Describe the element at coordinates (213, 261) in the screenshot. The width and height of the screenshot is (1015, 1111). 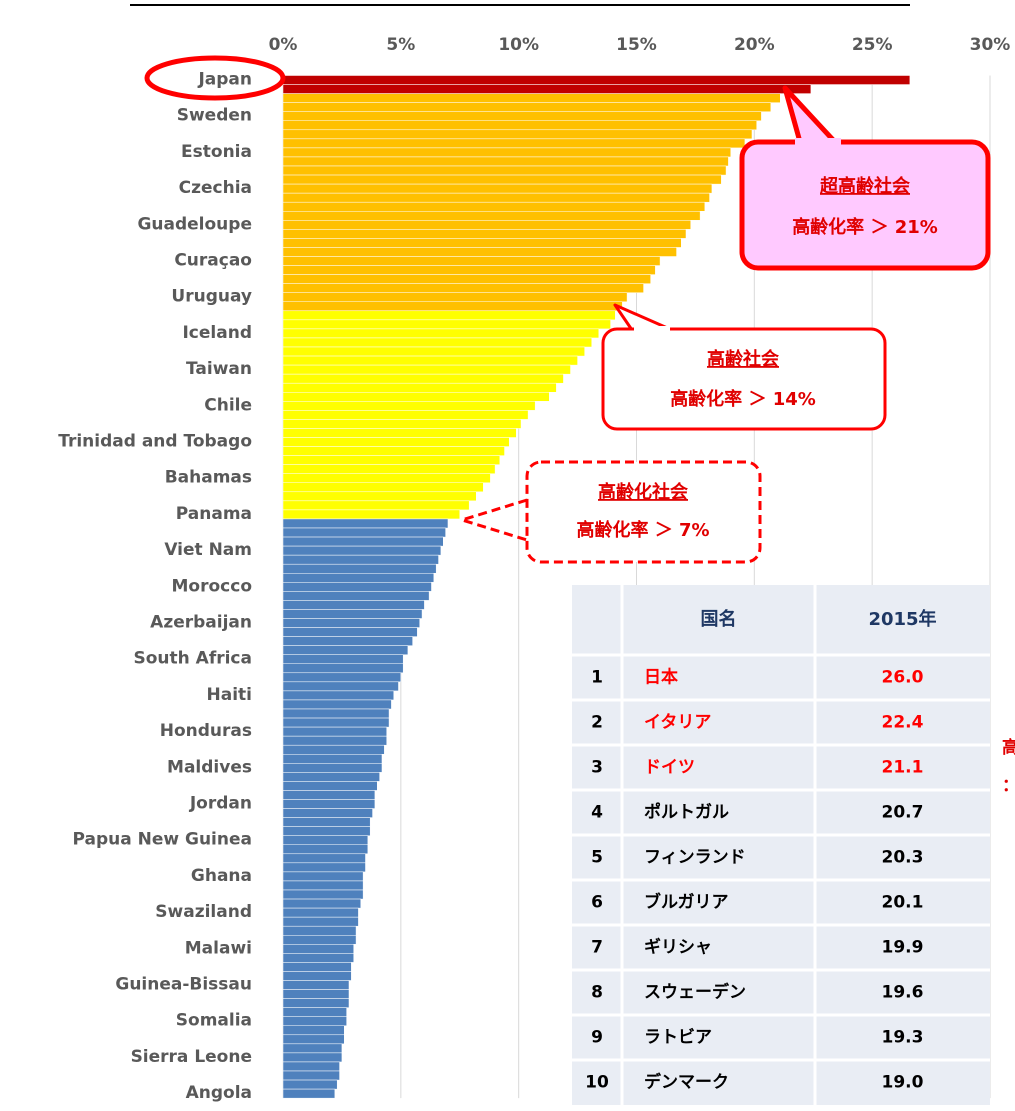
I see `y-tick-label: Curaçao` at that location.